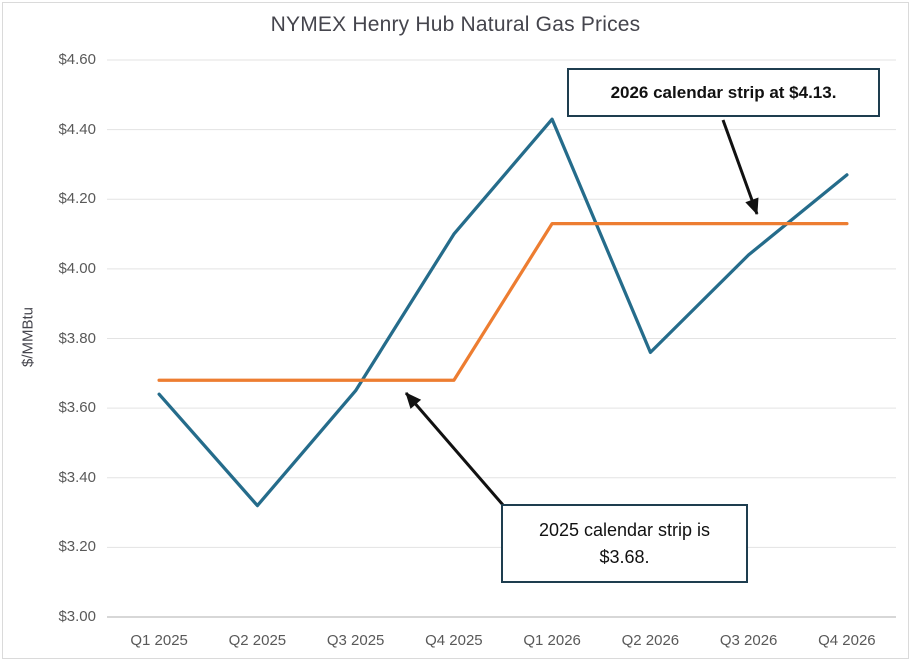 The width and height of the screenshot is (911, 661). I want to click on x-tick-label: Q2 2025, so click(257, 640).